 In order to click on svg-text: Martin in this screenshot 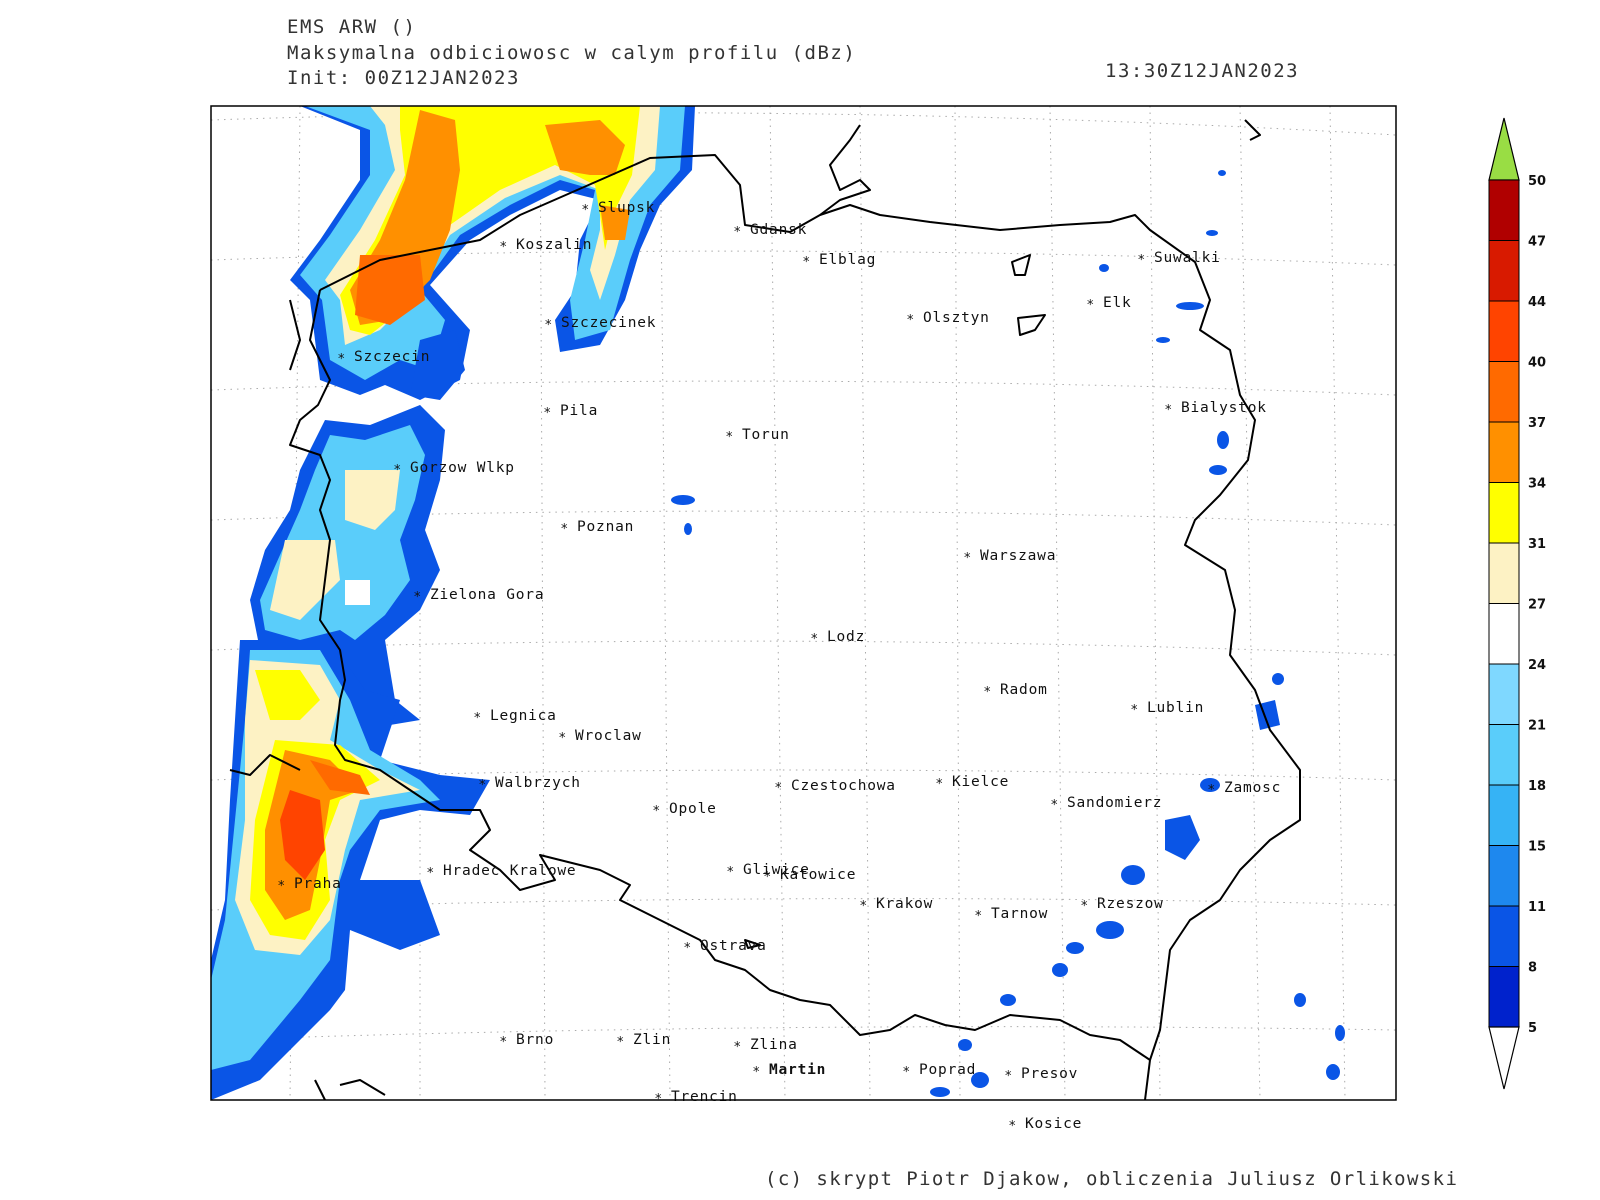, I will do `click(797, 1070)`.